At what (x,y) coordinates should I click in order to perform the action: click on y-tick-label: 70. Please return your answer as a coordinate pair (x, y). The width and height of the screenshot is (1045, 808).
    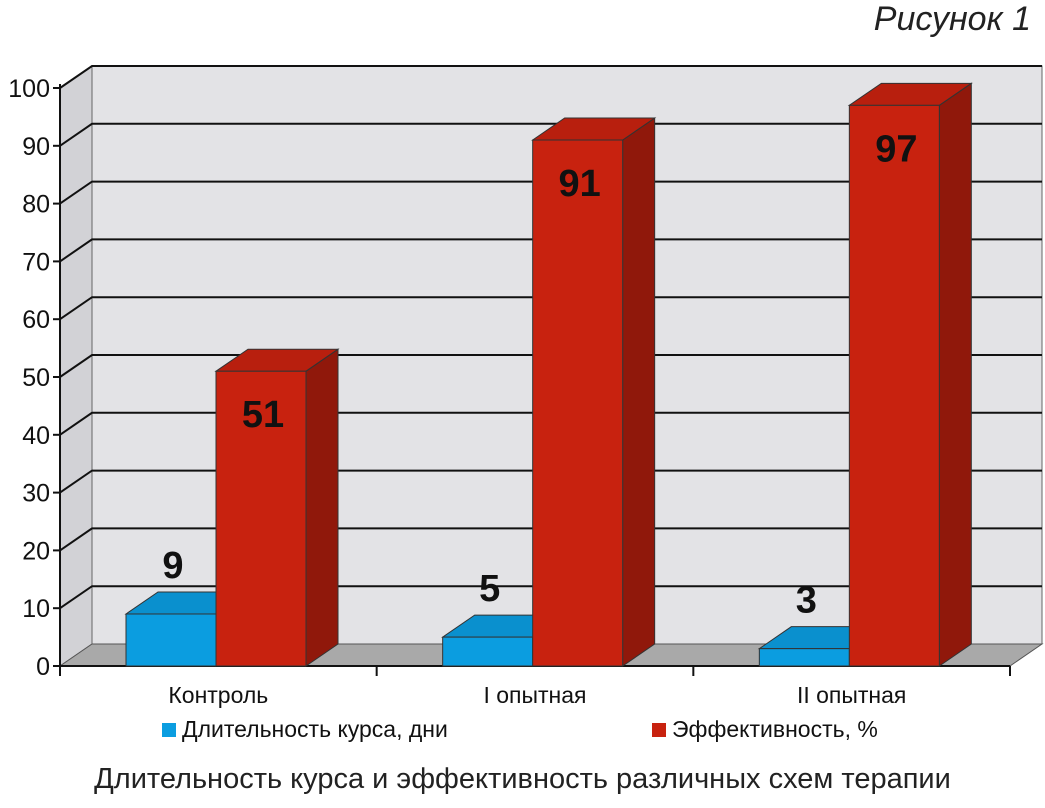
    Looking at the image, I should click on (36, 262).